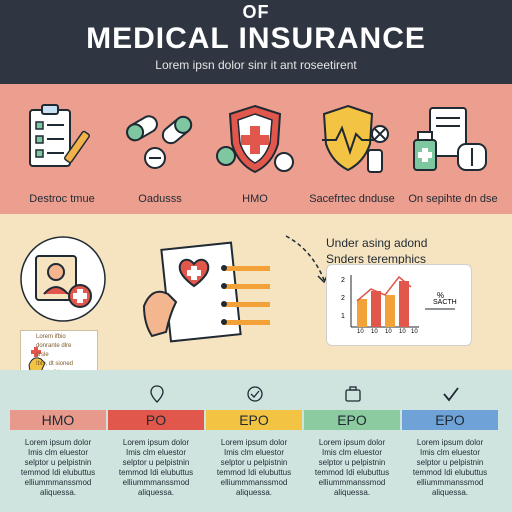 This screenshot has width=512, height=512. Describe the element at coordinates (160, 199) in the screenshot. I see `icon-caption-2: Oadusss` at that location.